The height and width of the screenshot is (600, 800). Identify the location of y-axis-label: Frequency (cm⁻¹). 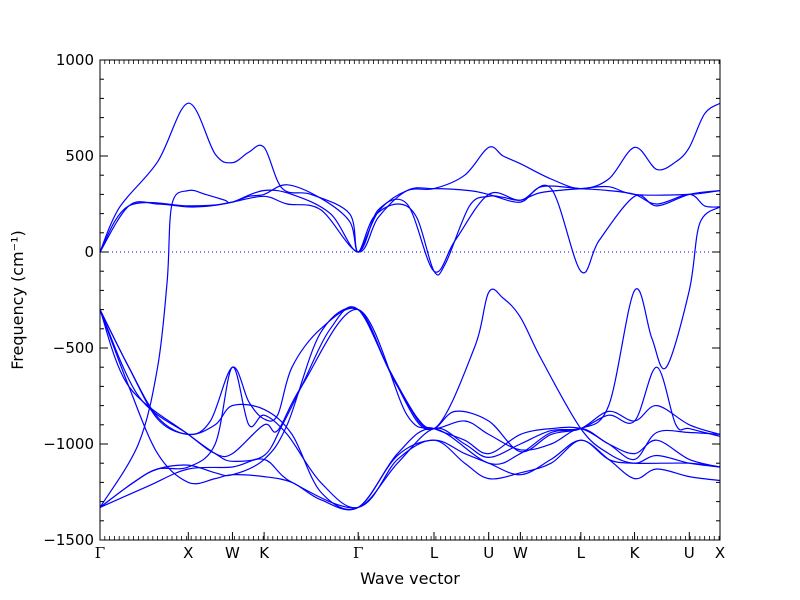
(17, 299).